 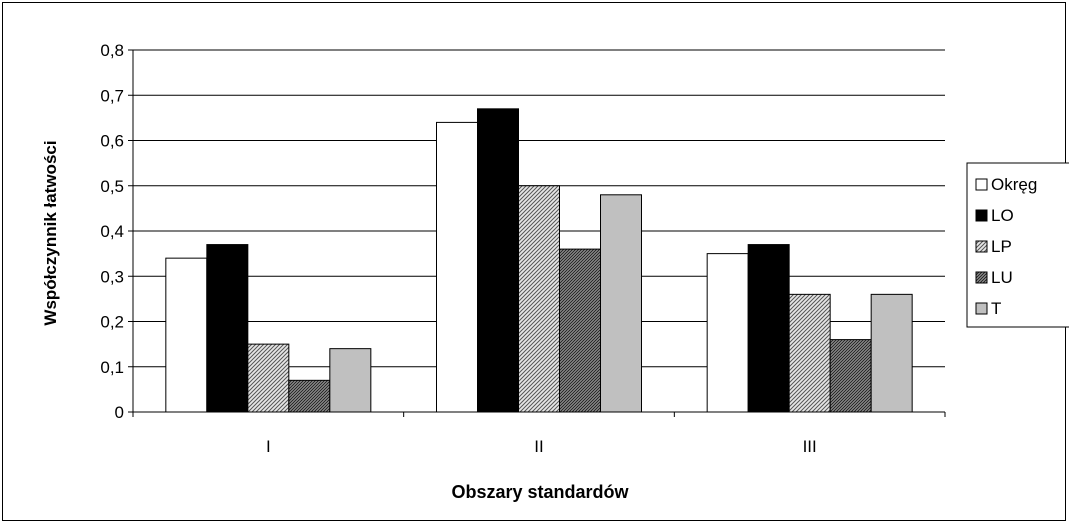 I want to click on bar-T-III, so click(x=891, y=353).